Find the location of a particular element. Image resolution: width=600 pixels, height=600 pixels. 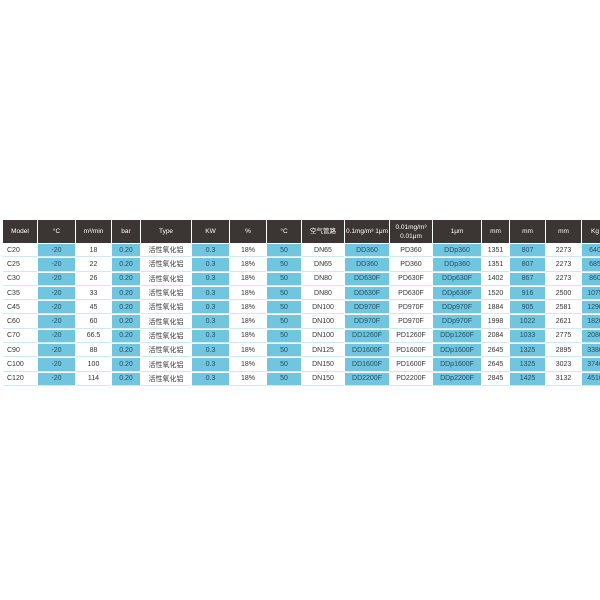

table-cell: 2080 is located at coordinates (591, 336).